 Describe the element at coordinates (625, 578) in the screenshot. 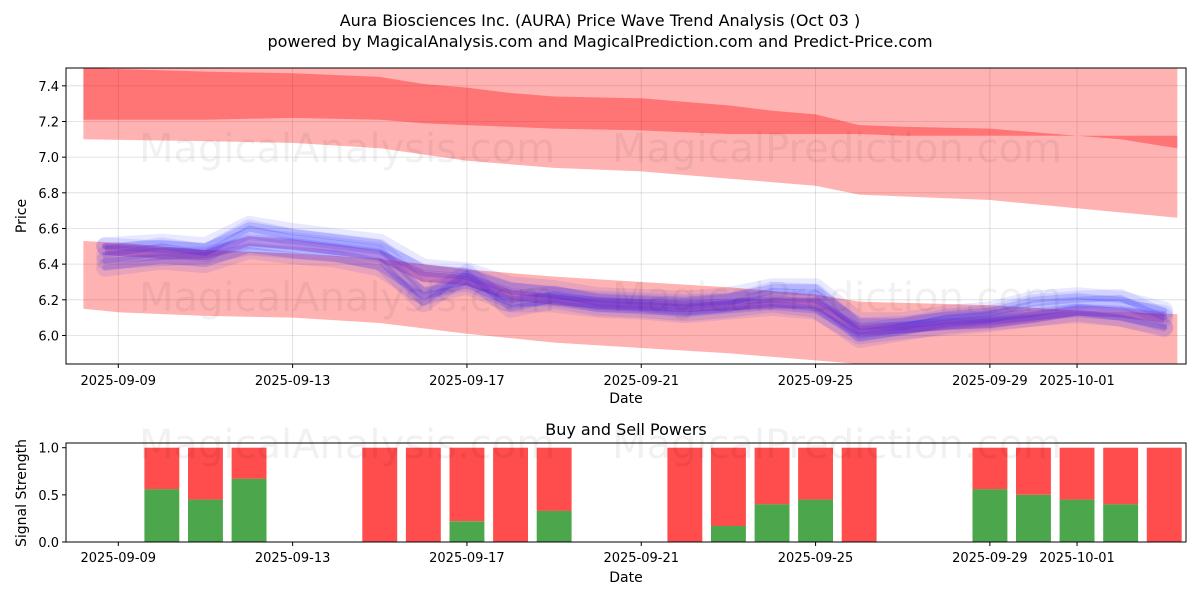

I see `power-x-axis-label: Date` at that location.